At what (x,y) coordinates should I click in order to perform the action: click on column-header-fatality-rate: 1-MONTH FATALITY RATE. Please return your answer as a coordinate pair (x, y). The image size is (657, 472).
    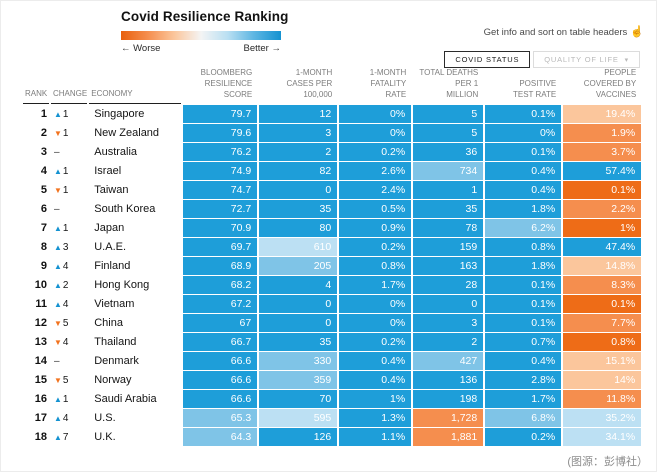
    Looking at the image, I should click on (388, 83).